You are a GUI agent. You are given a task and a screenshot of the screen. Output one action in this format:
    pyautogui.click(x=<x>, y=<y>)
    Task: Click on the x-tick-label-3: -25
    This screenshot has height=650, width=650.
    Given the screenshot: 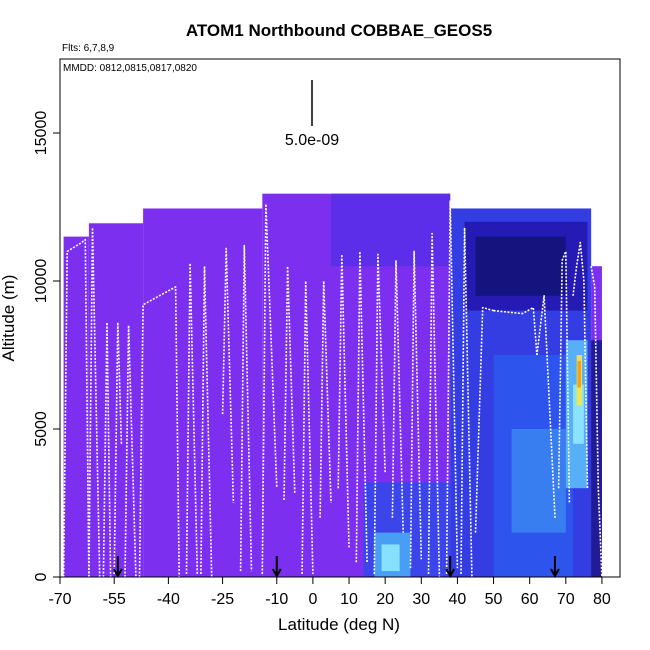 What is the action you would take?
    pyautogui.click(x=222, y=599)
    